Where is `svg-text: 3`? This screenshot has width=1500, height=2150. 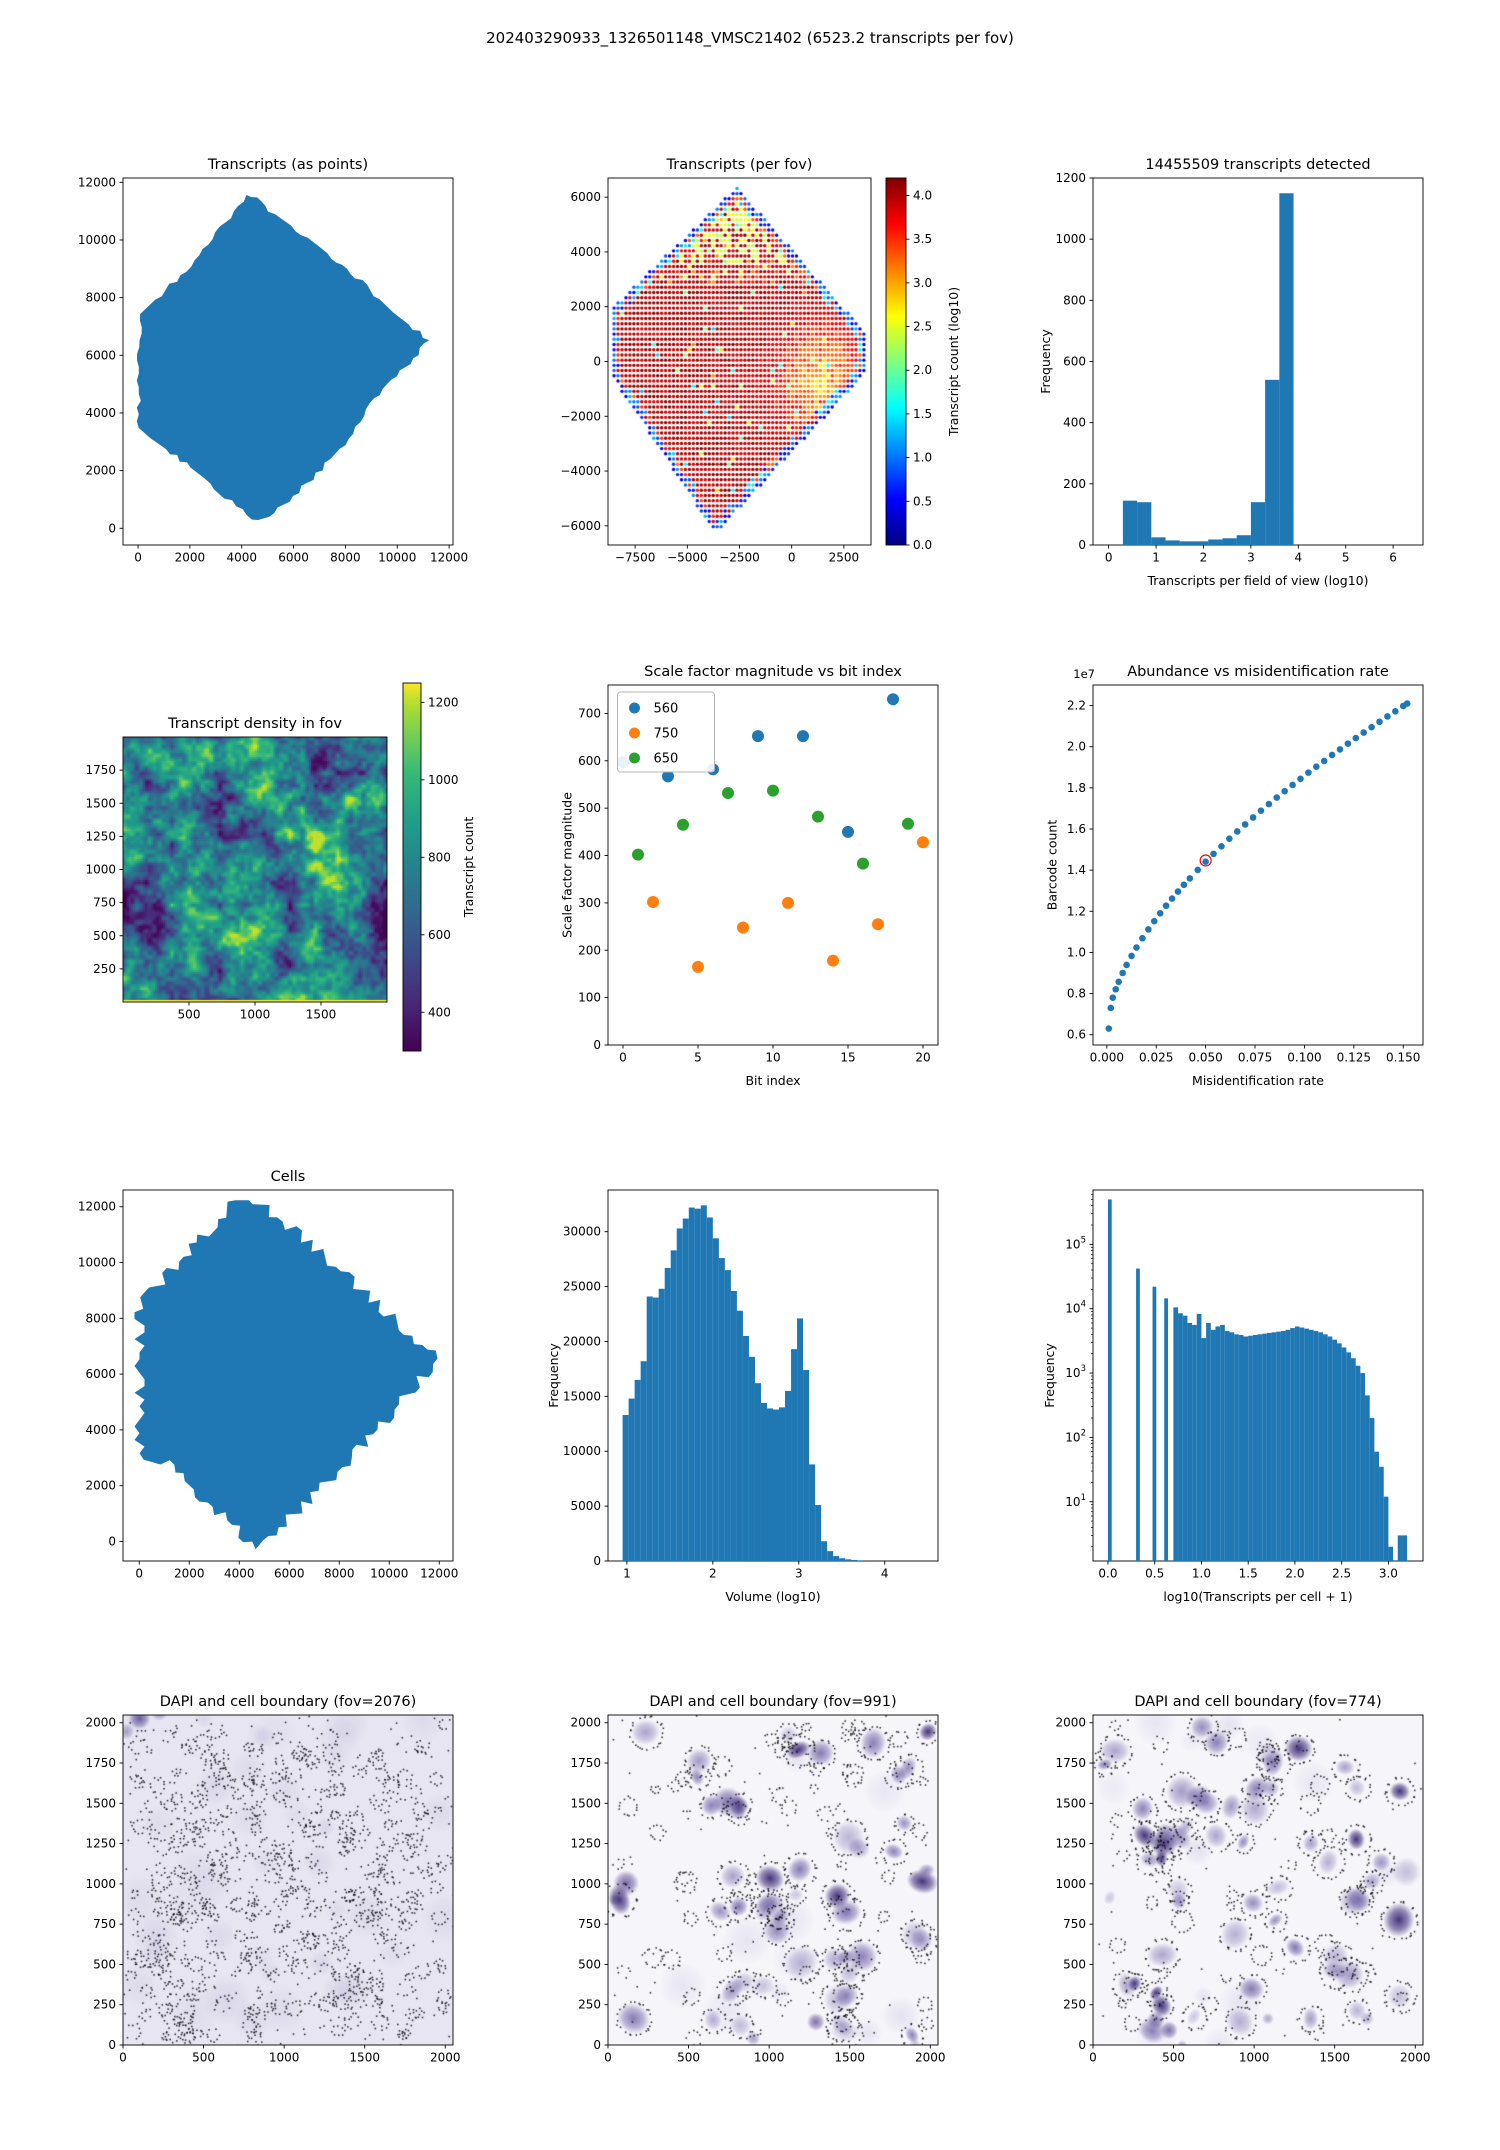
svg-text: 3 is located at coordinates (799, 1574).